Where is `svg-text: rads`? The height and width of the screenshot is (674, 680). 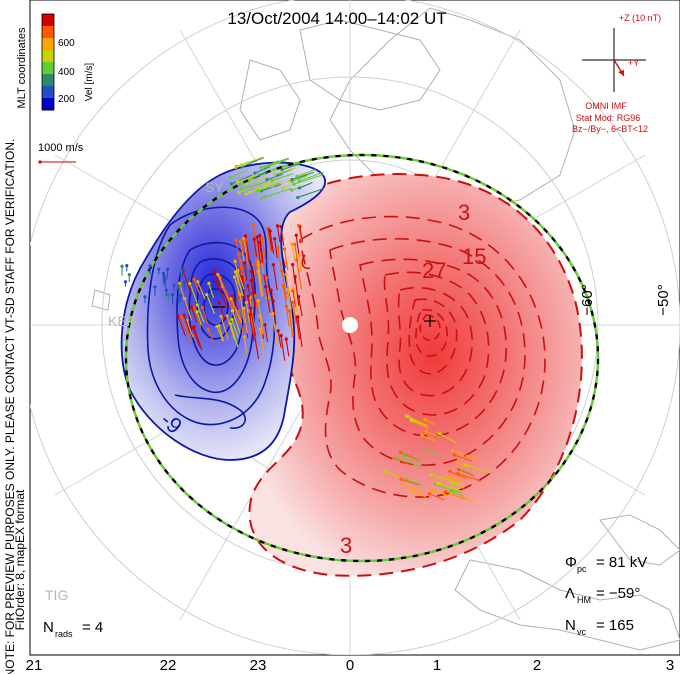
svg-text: rads is located at coordinates (64, 634).